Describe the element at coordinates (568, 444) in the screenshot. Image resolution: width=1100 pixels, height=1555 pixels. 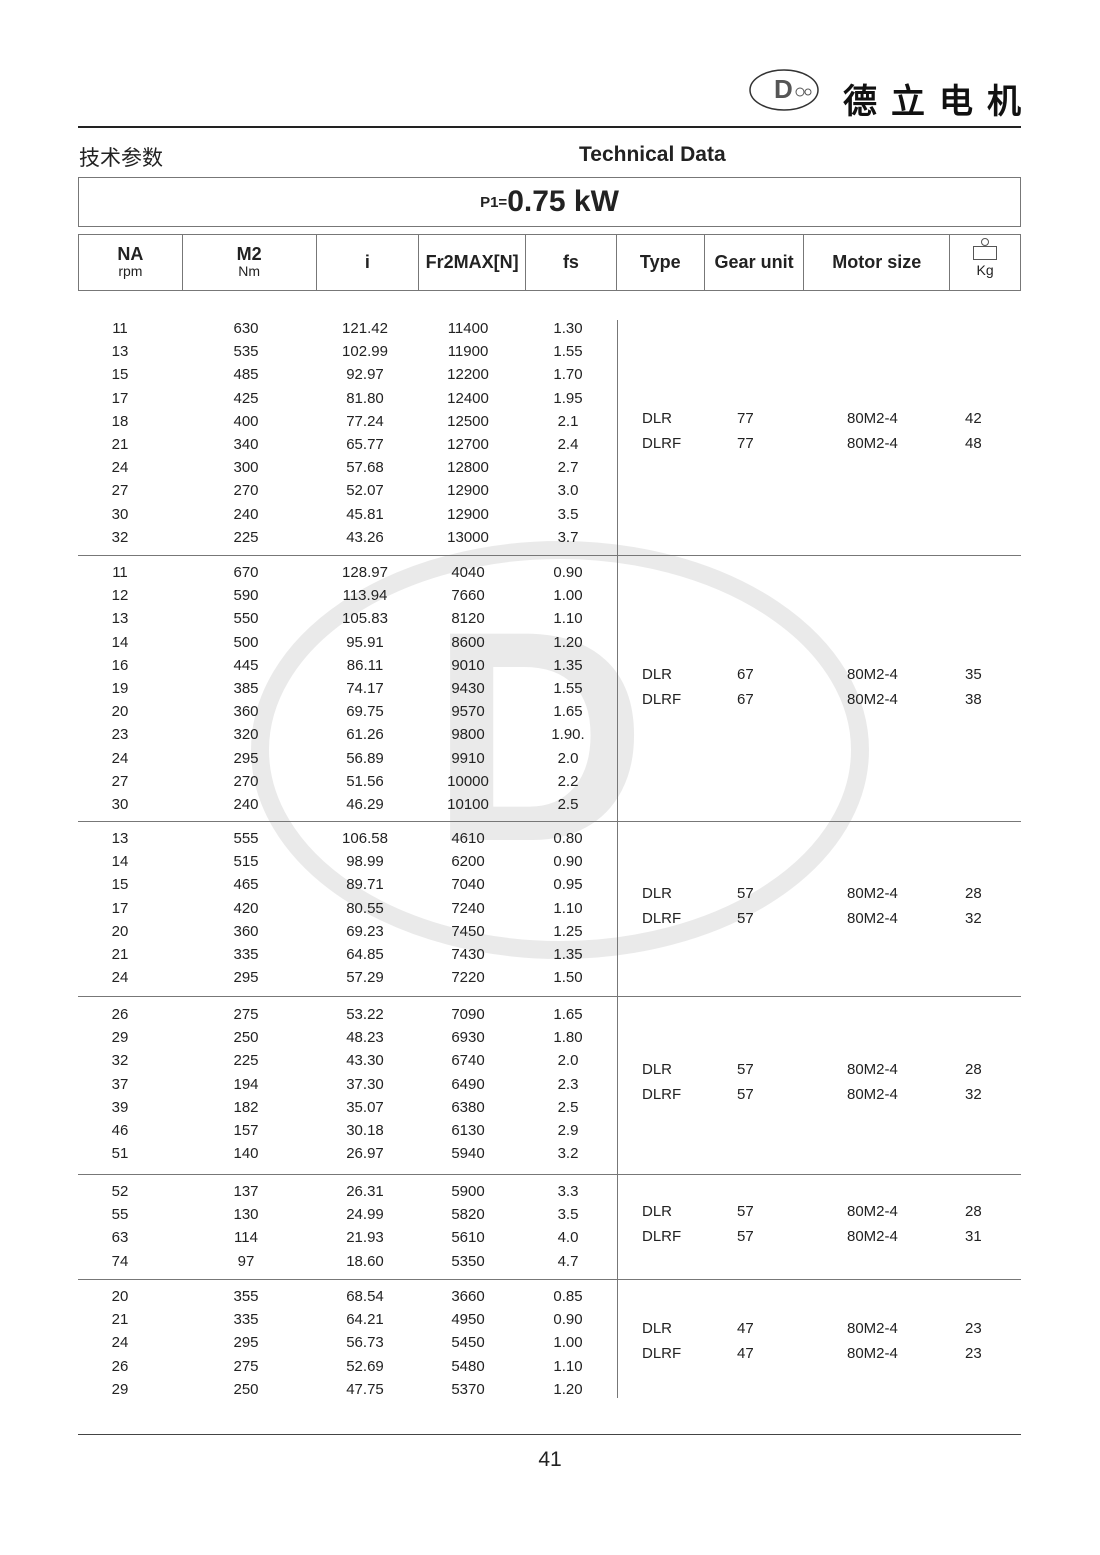
I see `cell-fs: 2.4` at that location.